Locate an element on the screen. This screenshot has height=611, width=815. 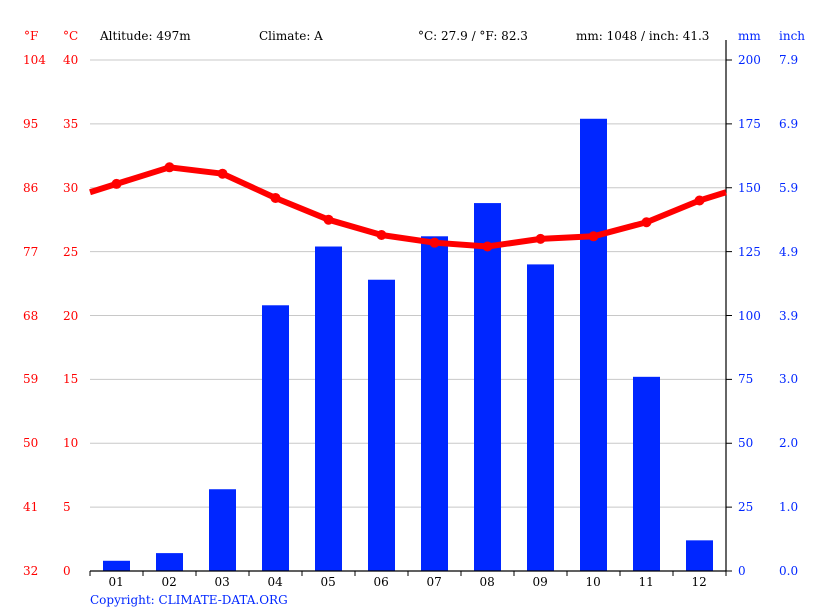
inch-tick-label: 4.9 is located at coordinates (789, 251).